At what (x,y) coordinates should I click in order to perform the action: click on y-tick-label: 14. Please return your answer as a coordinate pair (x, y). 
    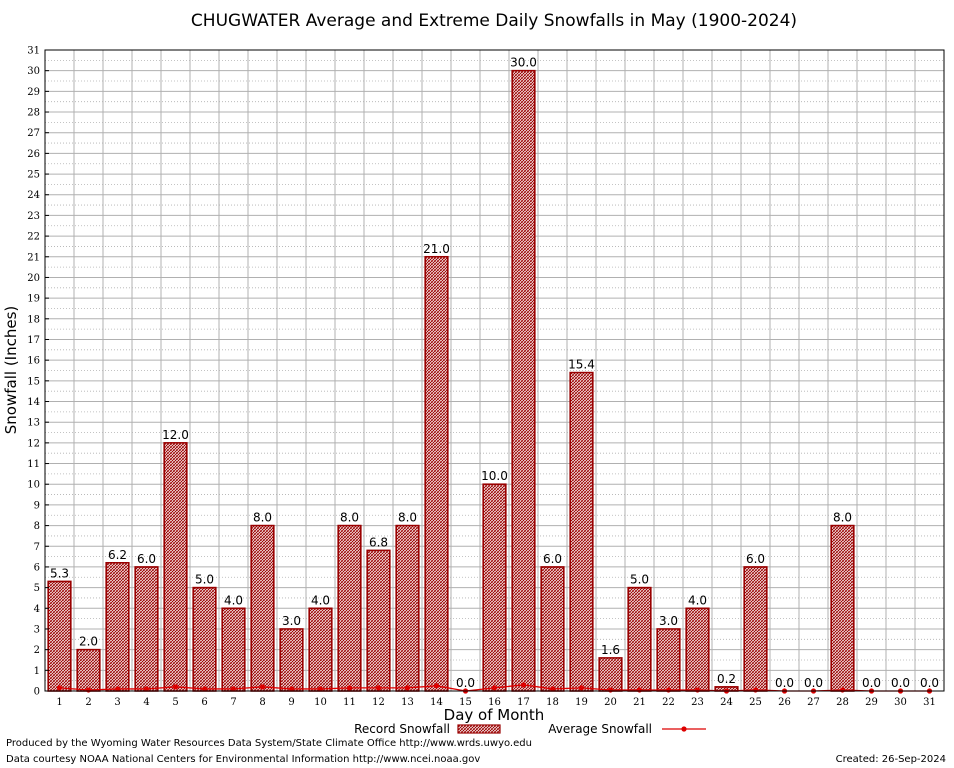
    Looking at the image, I should click on (33, 402).